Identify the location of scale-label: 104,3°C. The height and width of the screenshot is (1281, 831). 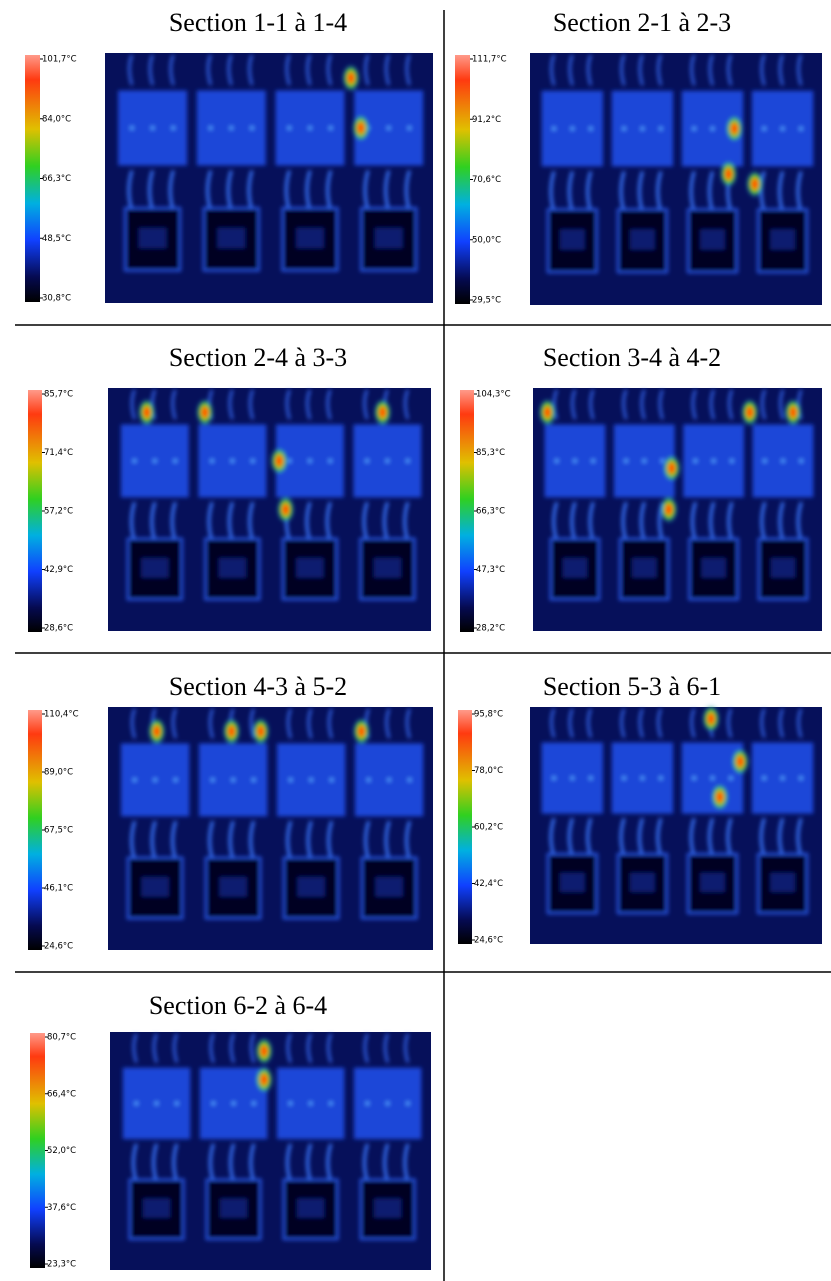
(493, 395).